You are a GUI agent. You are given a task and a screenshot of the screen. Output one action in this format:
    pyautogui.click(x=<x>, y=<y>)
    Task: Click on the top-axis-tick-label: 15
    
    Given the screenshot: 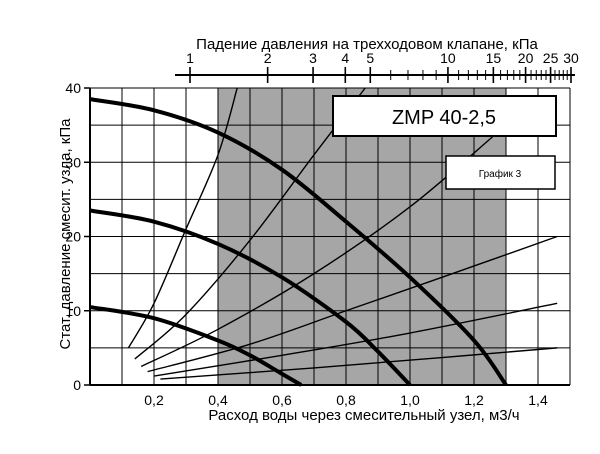 What is the action you would take?
    pyautogui.click(x=494, y=58)
    